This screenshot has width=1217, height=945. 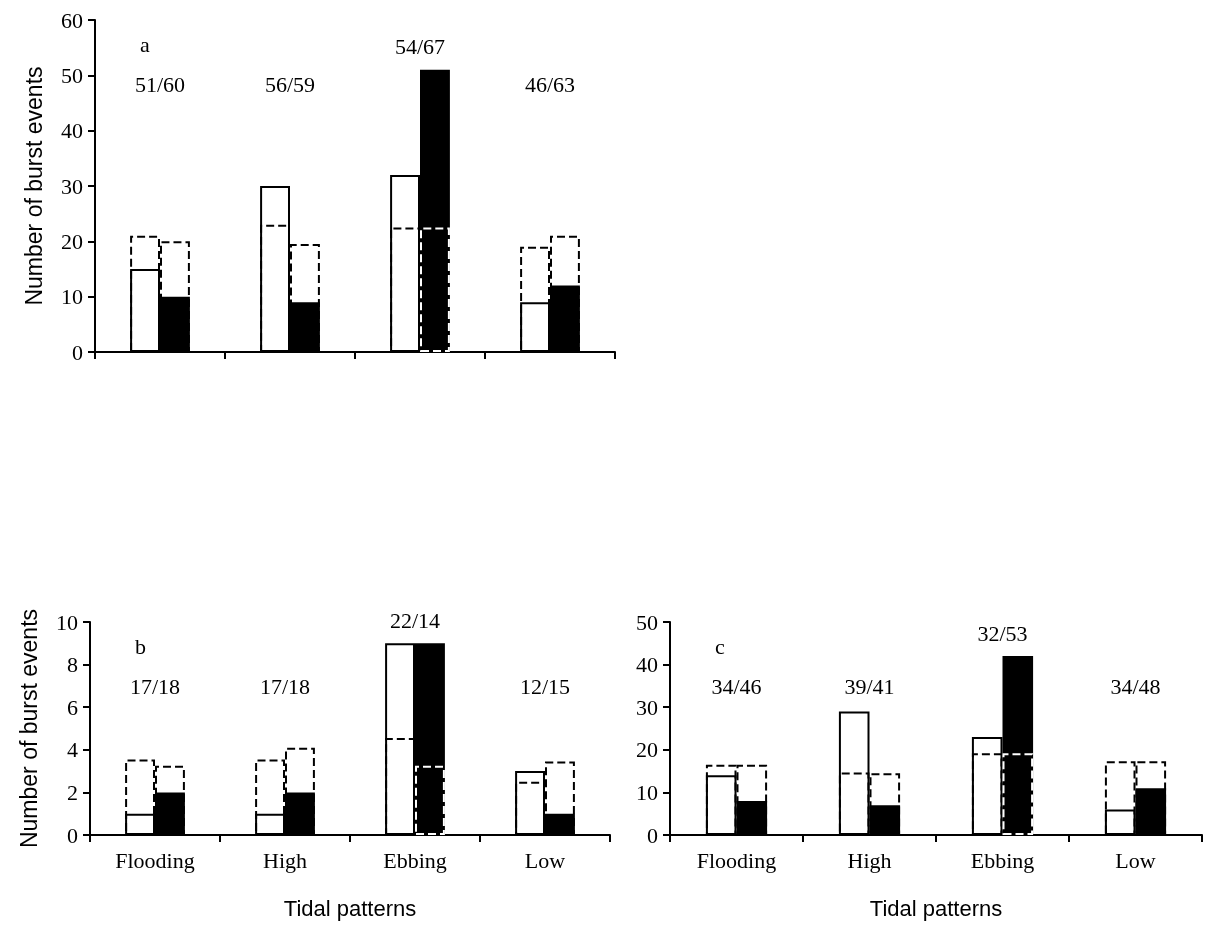 What do you see at coordinates (415, 620) in the screenshot?
I see `annotation: 22/14` at bounding box center [415, 620].